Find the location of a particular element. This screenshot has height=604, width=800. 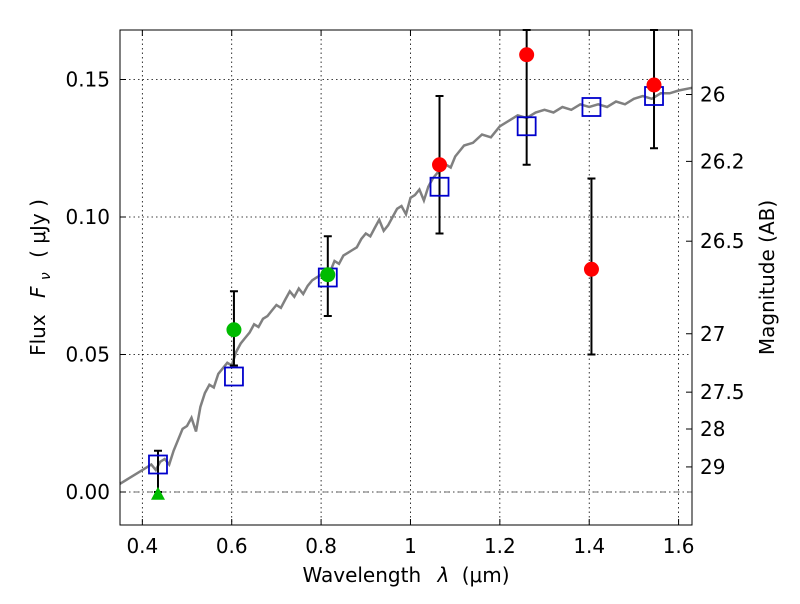

x-tick-label: 0.6 is located at coordinates (232, 546).